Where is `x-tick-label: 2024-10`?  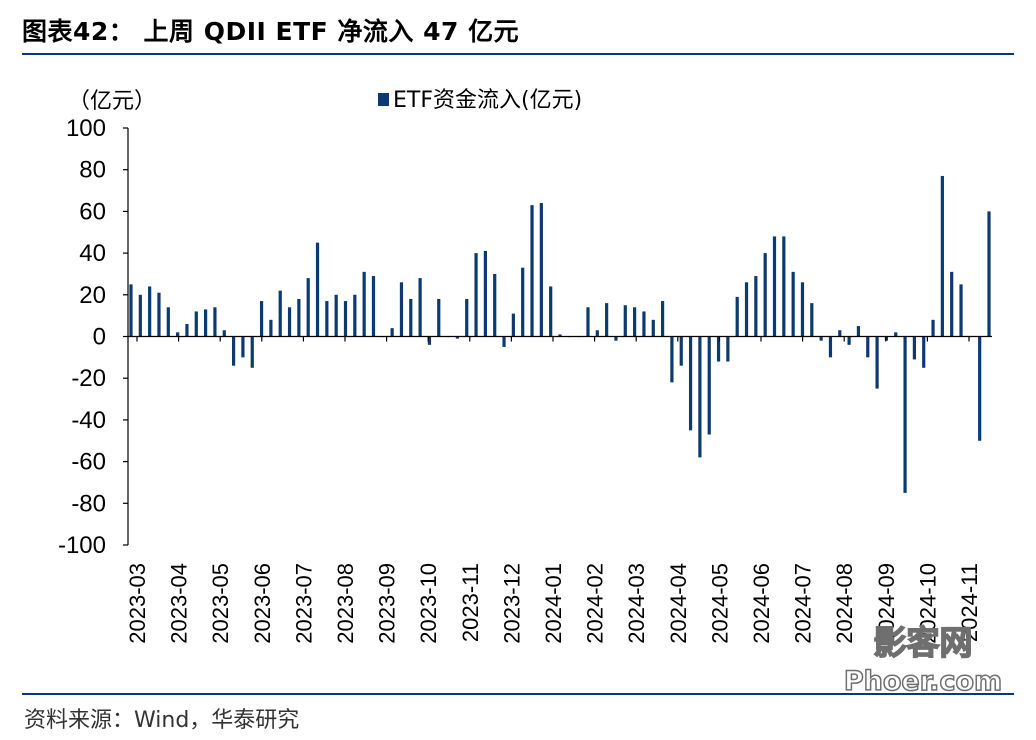 x-tick-label: 2024-10 is located at coordinates (927, 603).